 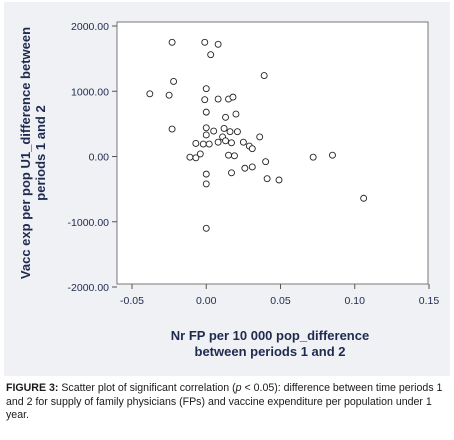 I want to click on y-tick-label: 0.00, so click(x=99, y=158).